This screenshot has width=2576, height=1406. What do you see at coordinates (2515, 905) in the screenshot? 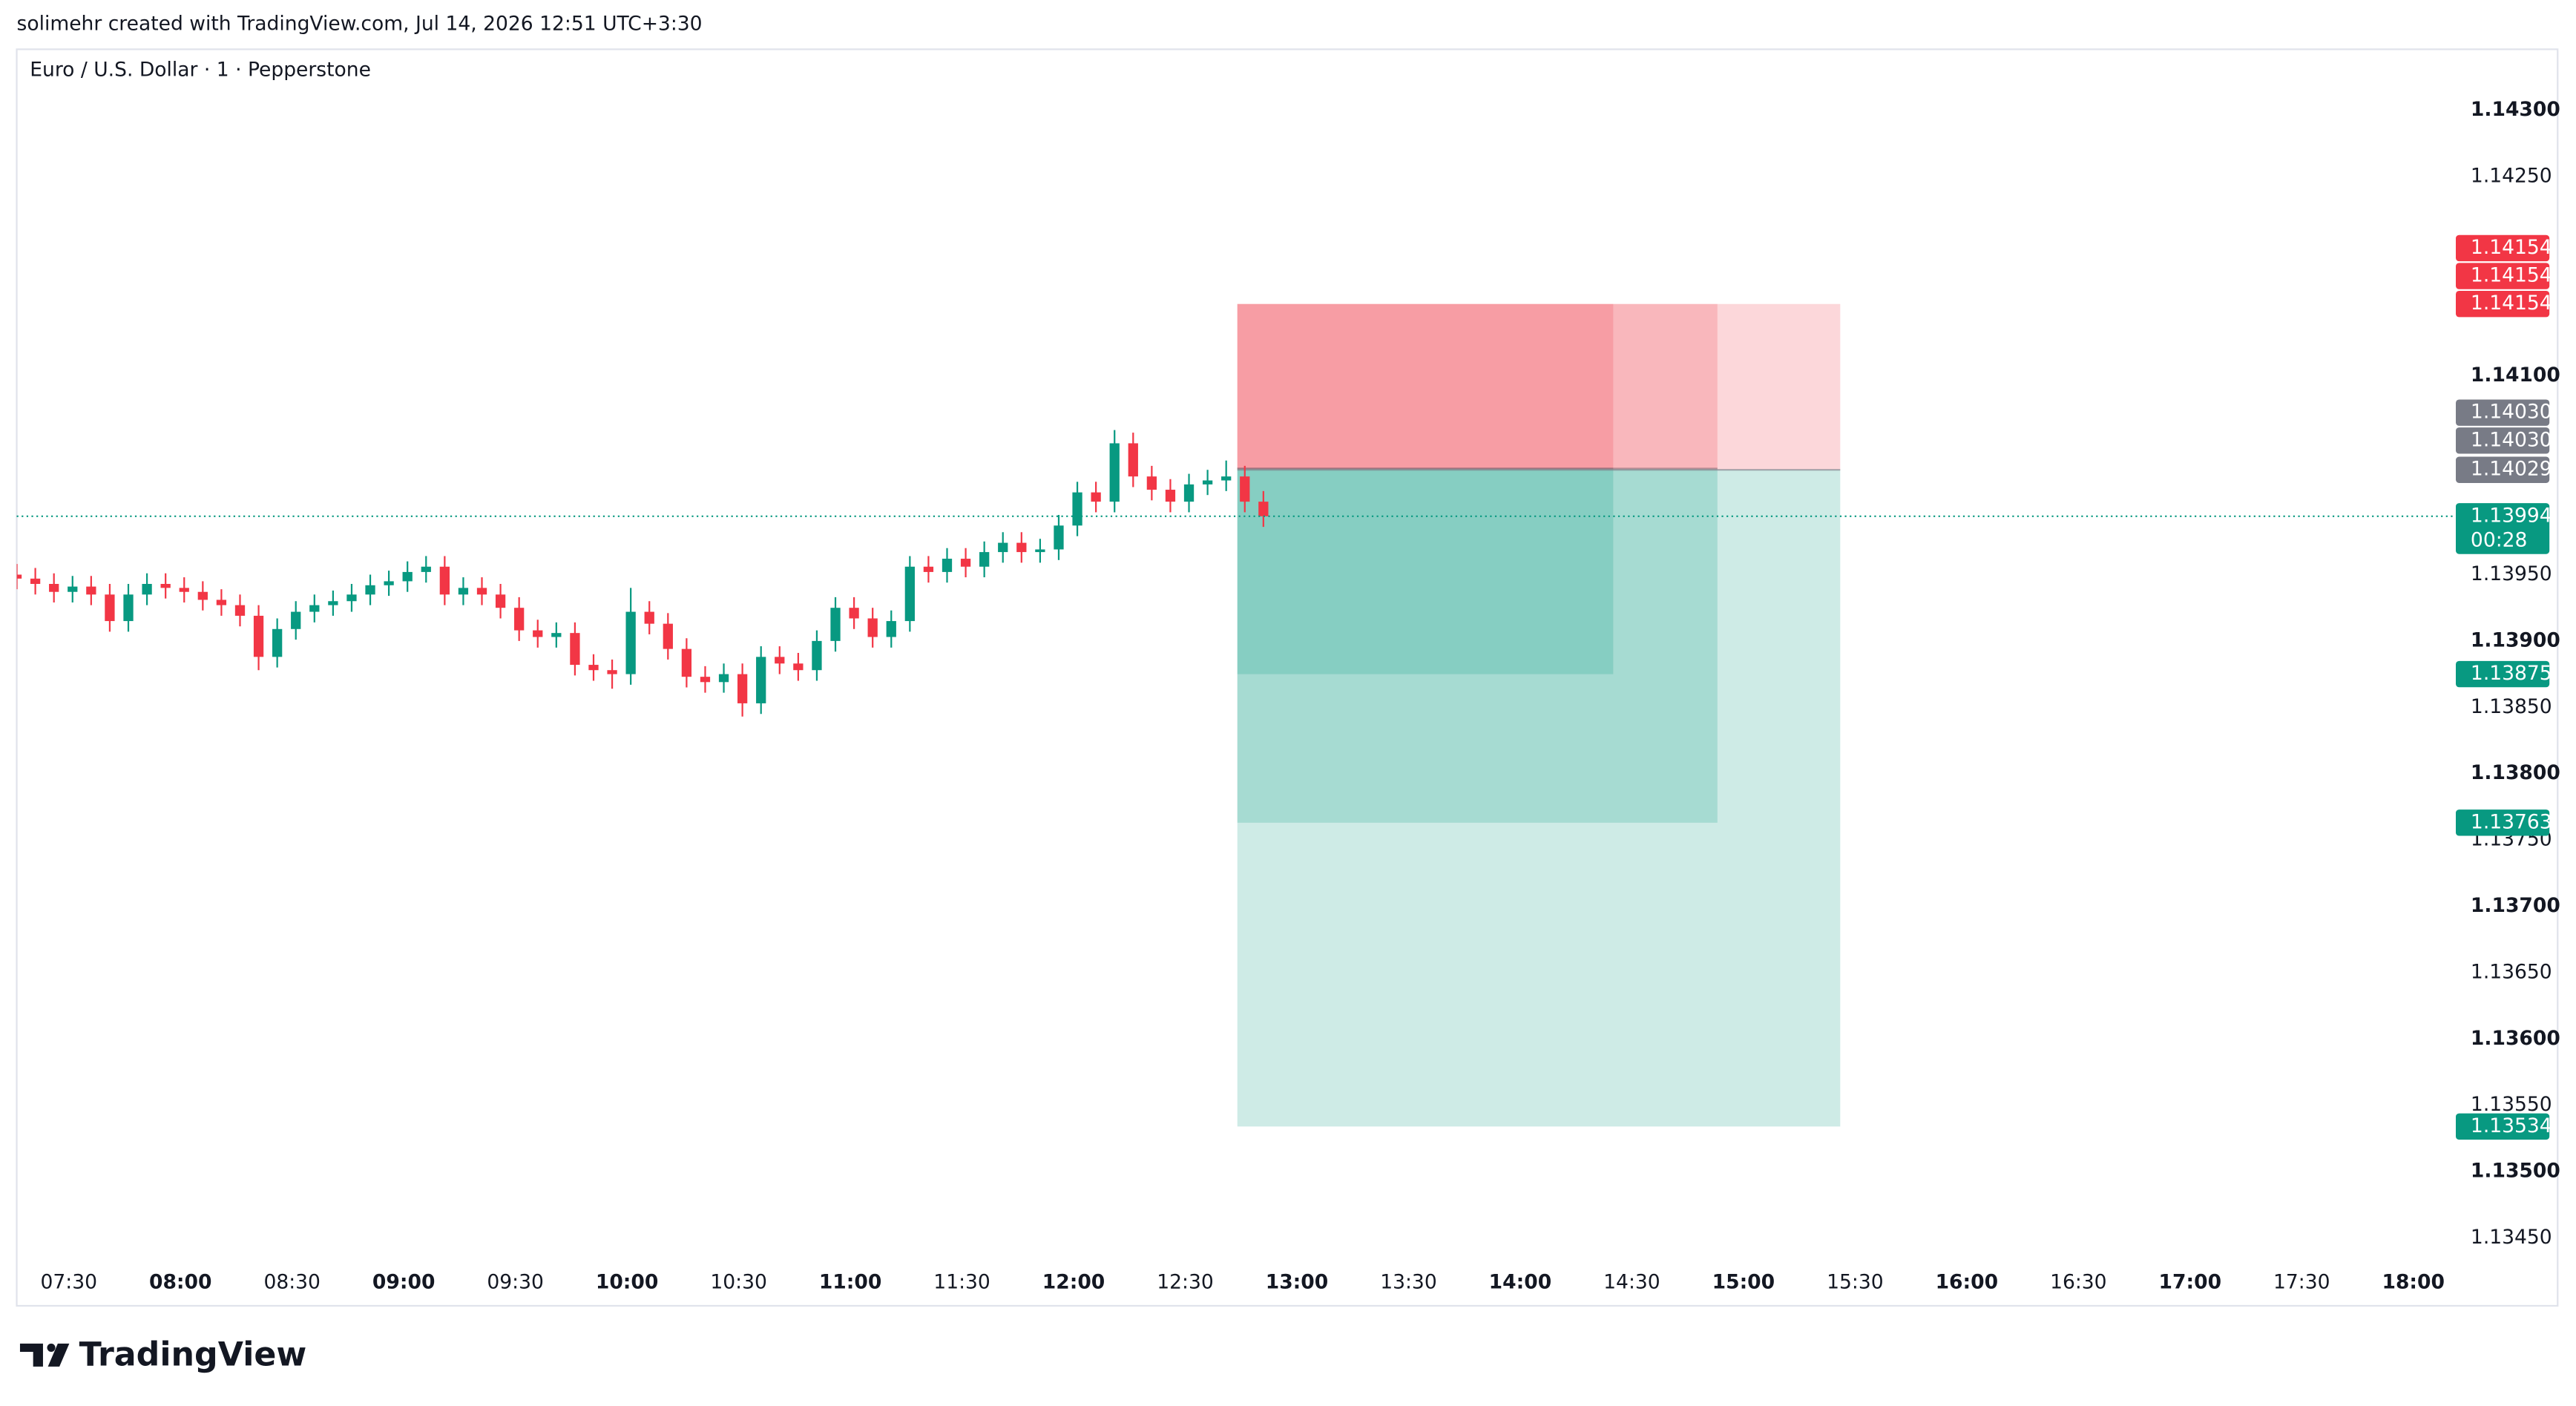
I see `y-tick-label: 1.13700` at bounding box center [2515, 905].